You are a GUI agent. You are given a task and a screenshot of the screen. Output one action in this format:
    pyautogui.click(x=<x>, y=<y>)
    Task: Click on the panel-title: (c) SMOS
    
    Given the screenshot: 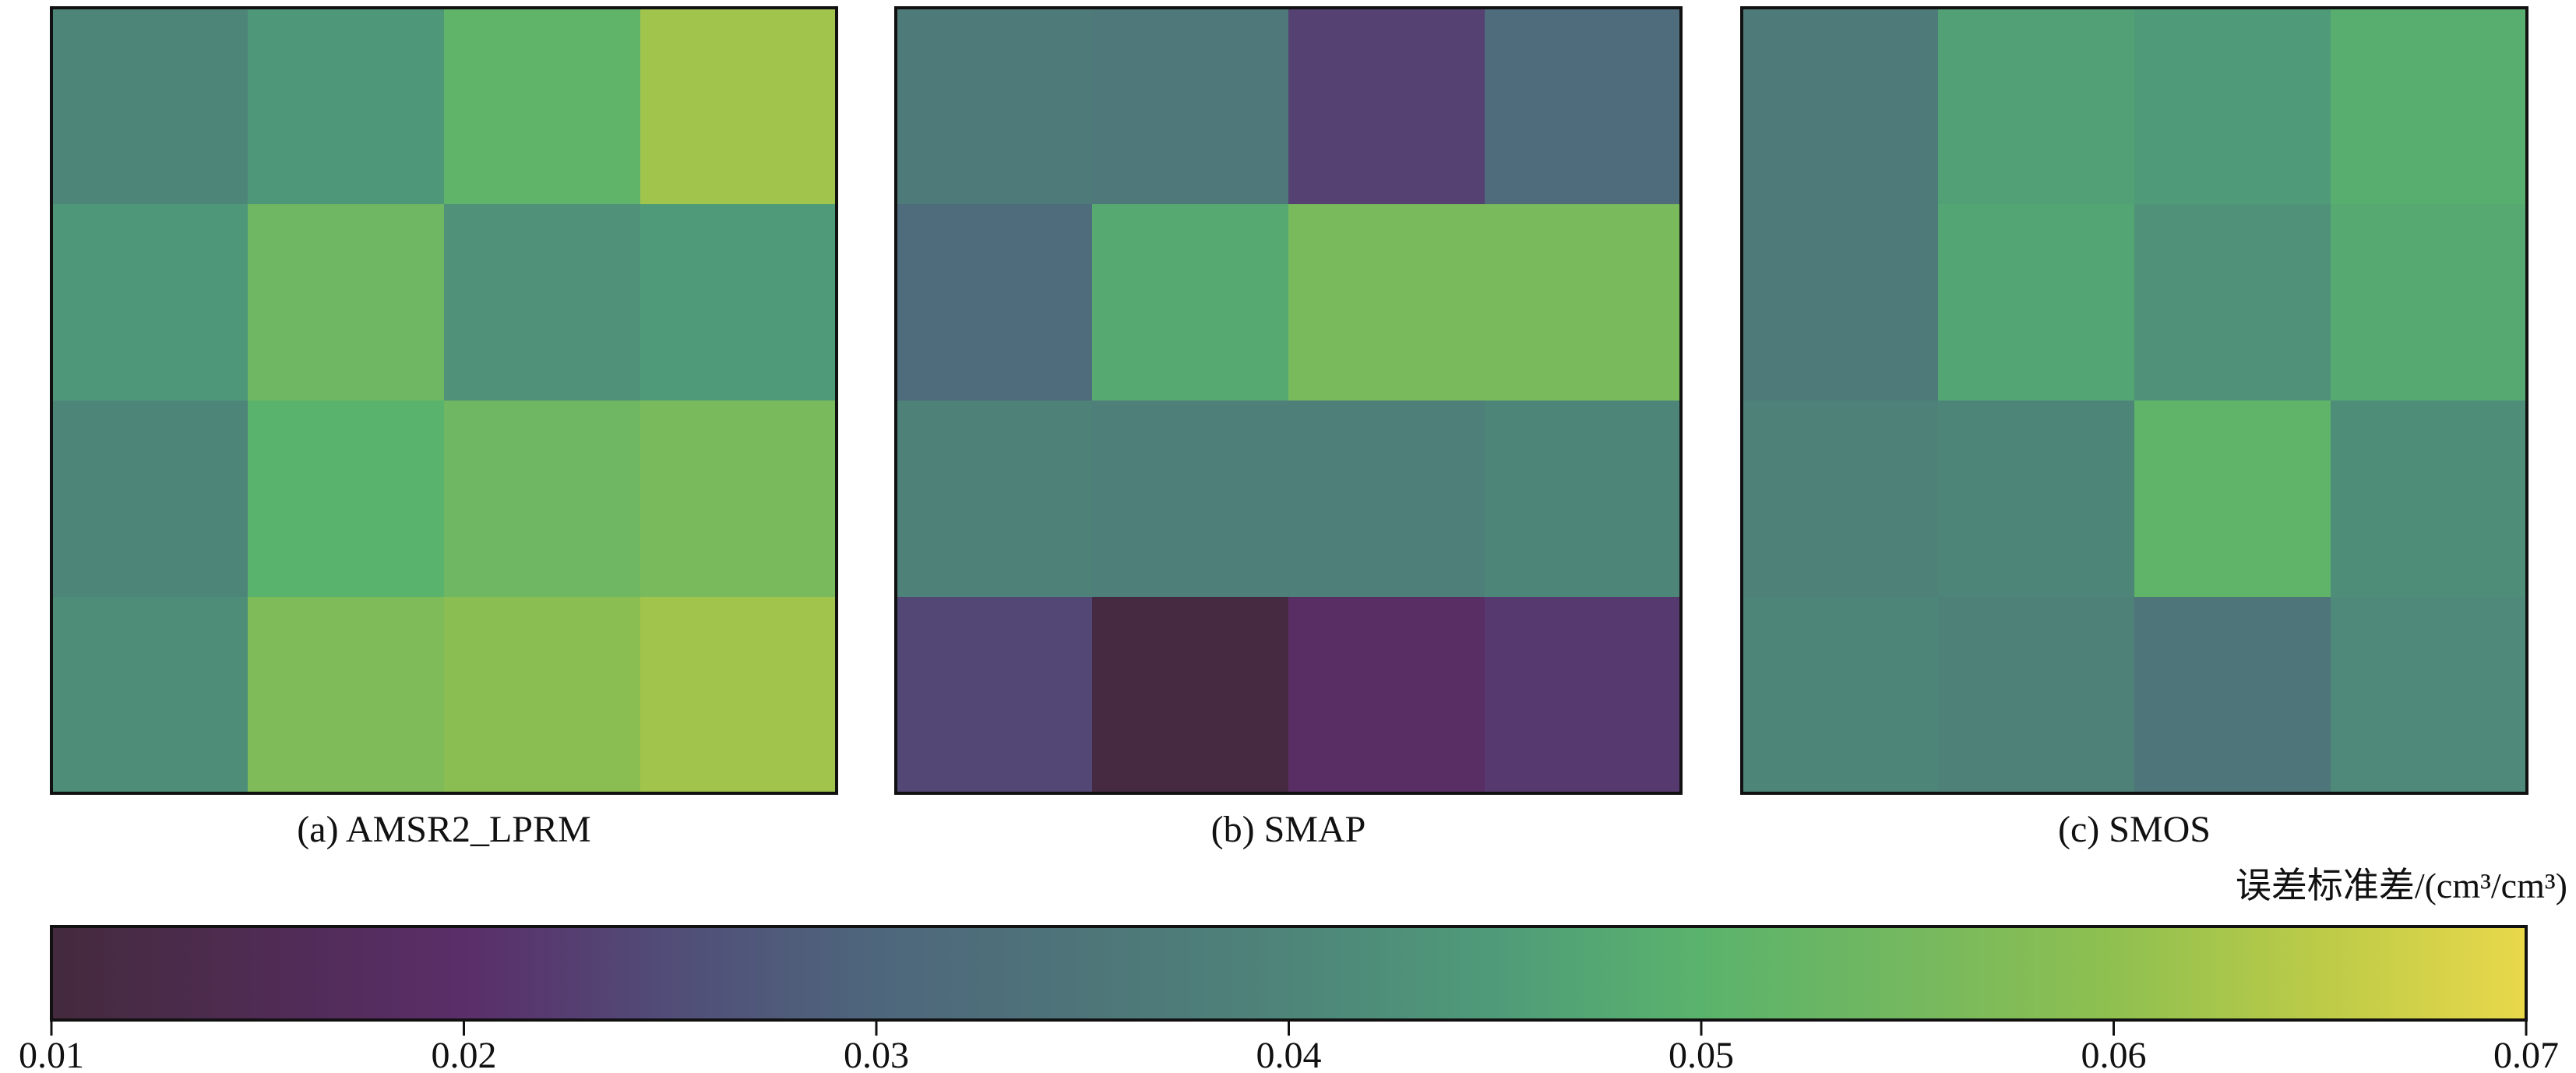 What is the action you would take?
    pyautogui.click(x=2134, y=829)
    